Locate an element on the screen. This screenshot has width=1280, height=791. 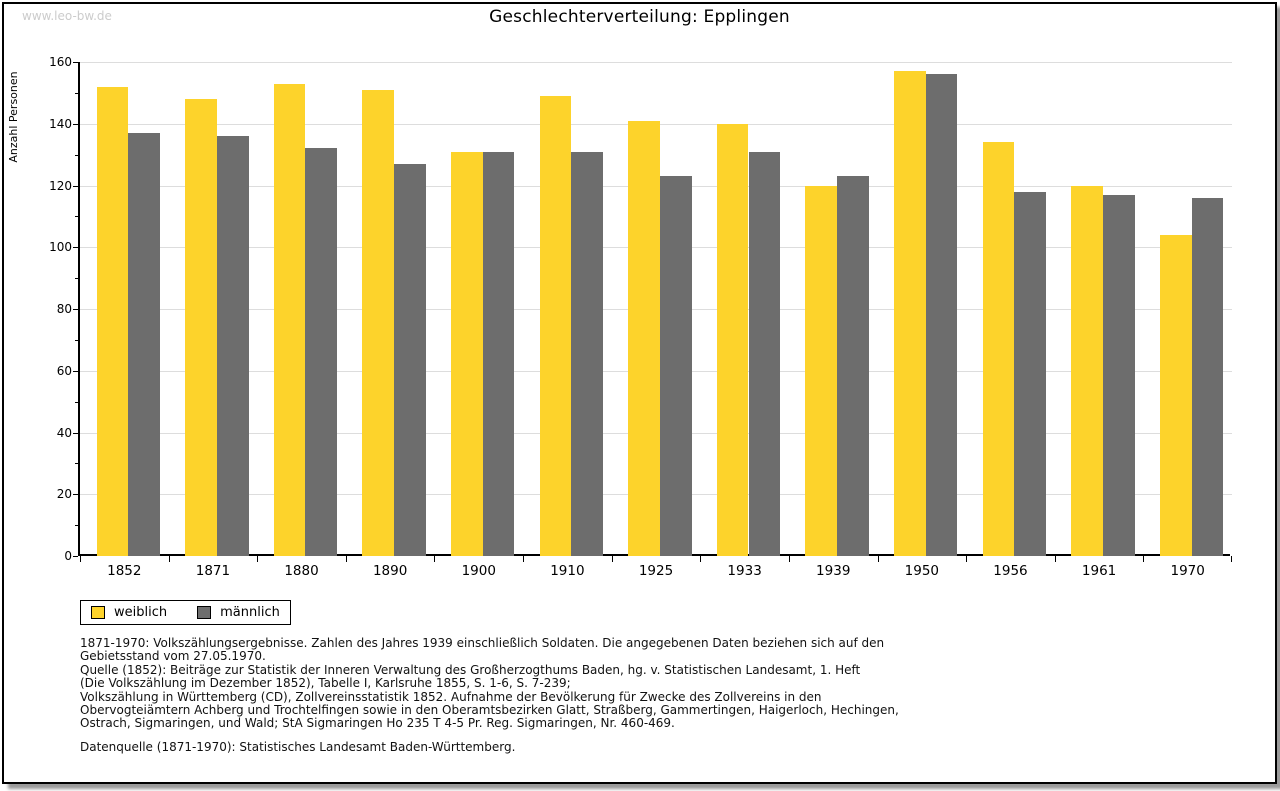
x-axis-label-1956: 1956 is located at coordinates (1010, 571).